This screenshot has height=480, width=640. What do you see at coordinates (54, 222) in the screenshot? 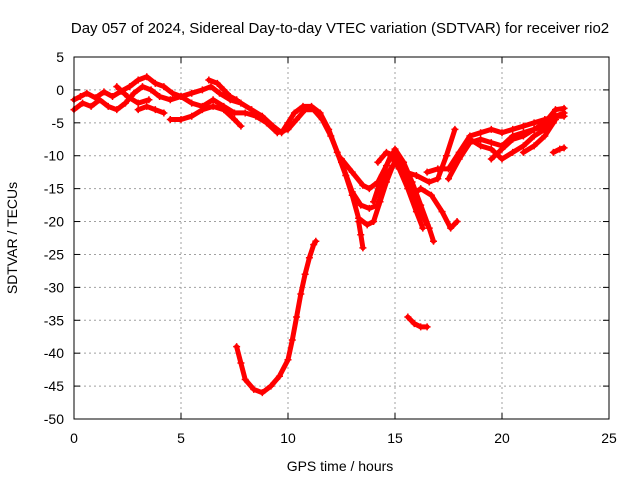
I see `y-tick-label: -20` at bounding box center [54, 222].